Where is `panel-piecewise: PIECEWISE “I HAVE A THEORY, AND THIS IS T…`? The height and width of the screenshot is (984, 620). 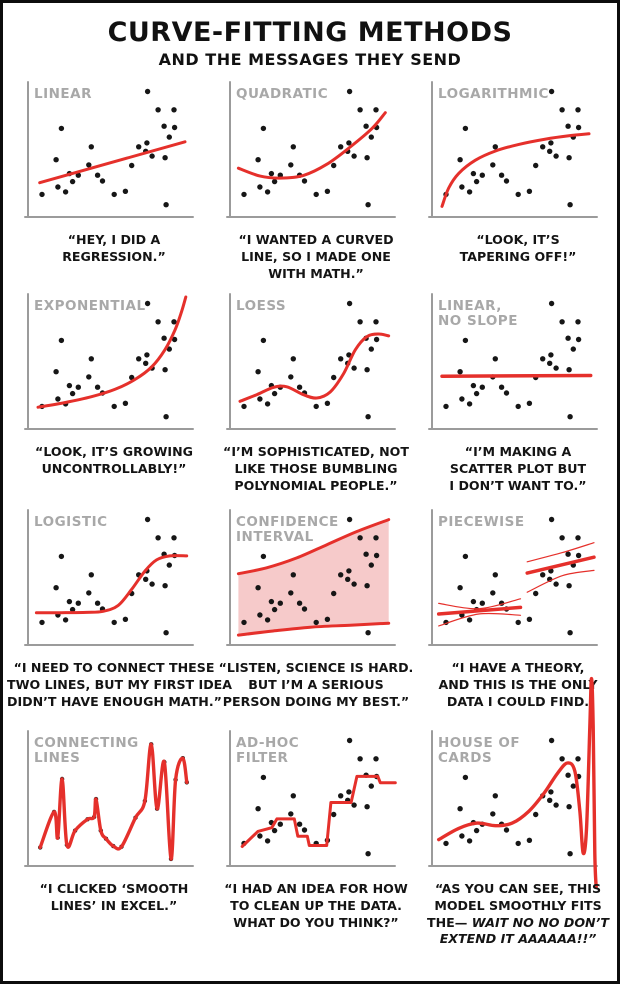
panel-piecewise: PIECEWISE “I HAVE A THEORY, AND THIS IS T… is located at coordinates (512, 615).